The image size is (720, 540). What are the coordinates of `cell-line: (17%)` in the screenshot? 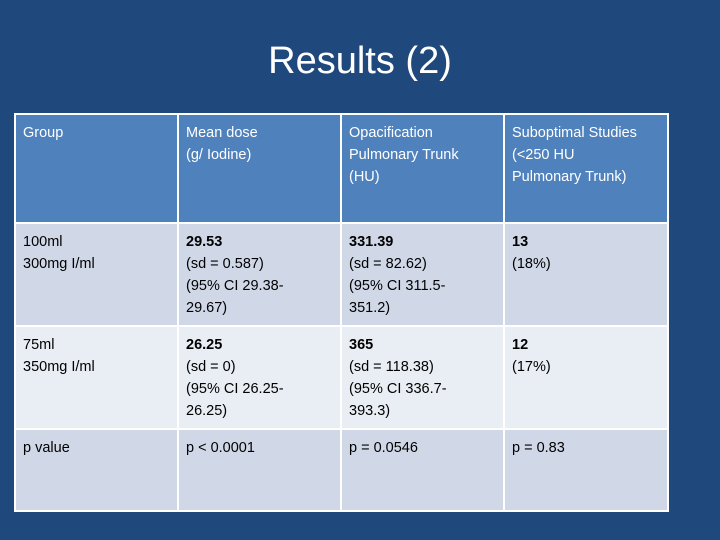 It's located at (531, 367).